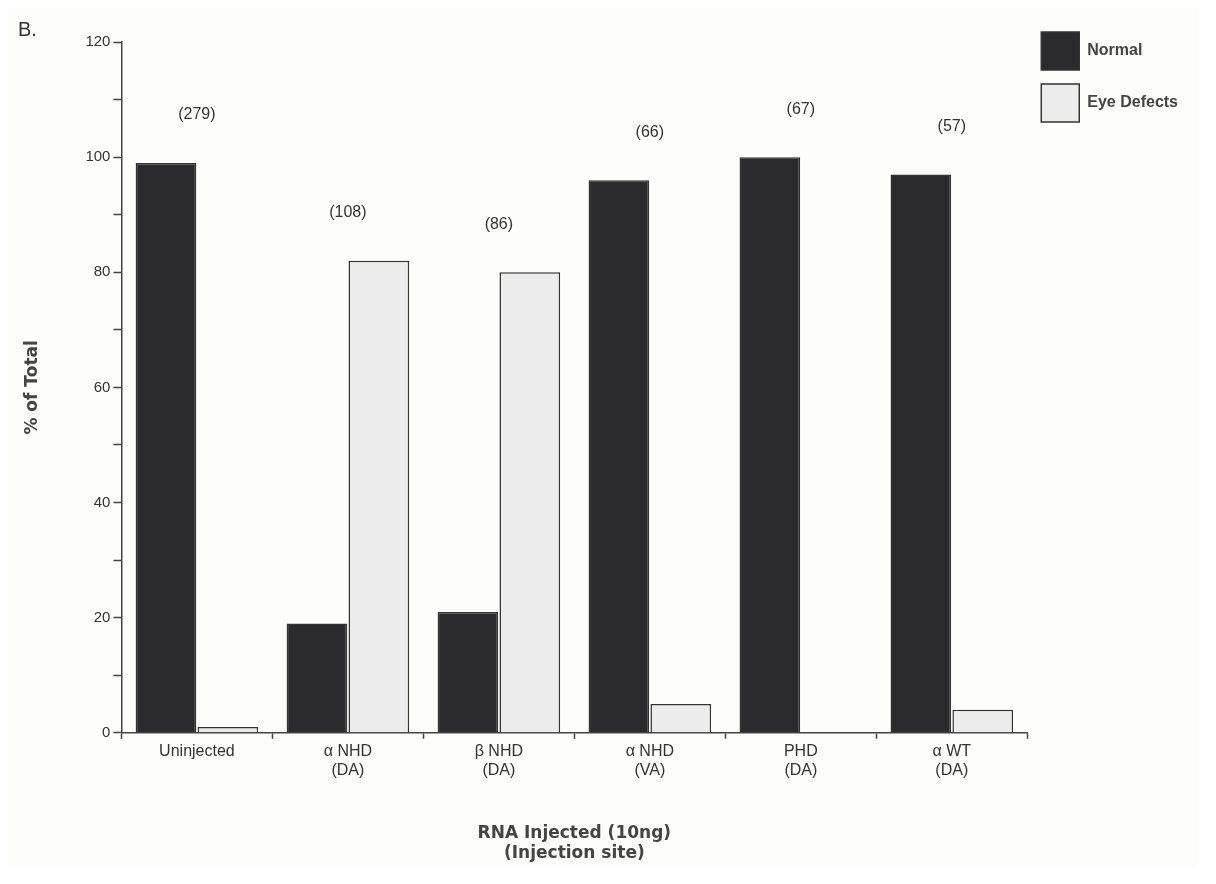 This screenshot has height=884, width=1216. Describe the element at coordinates (650, 131) in the screenshot. I see `annotation: (66)` at that location.